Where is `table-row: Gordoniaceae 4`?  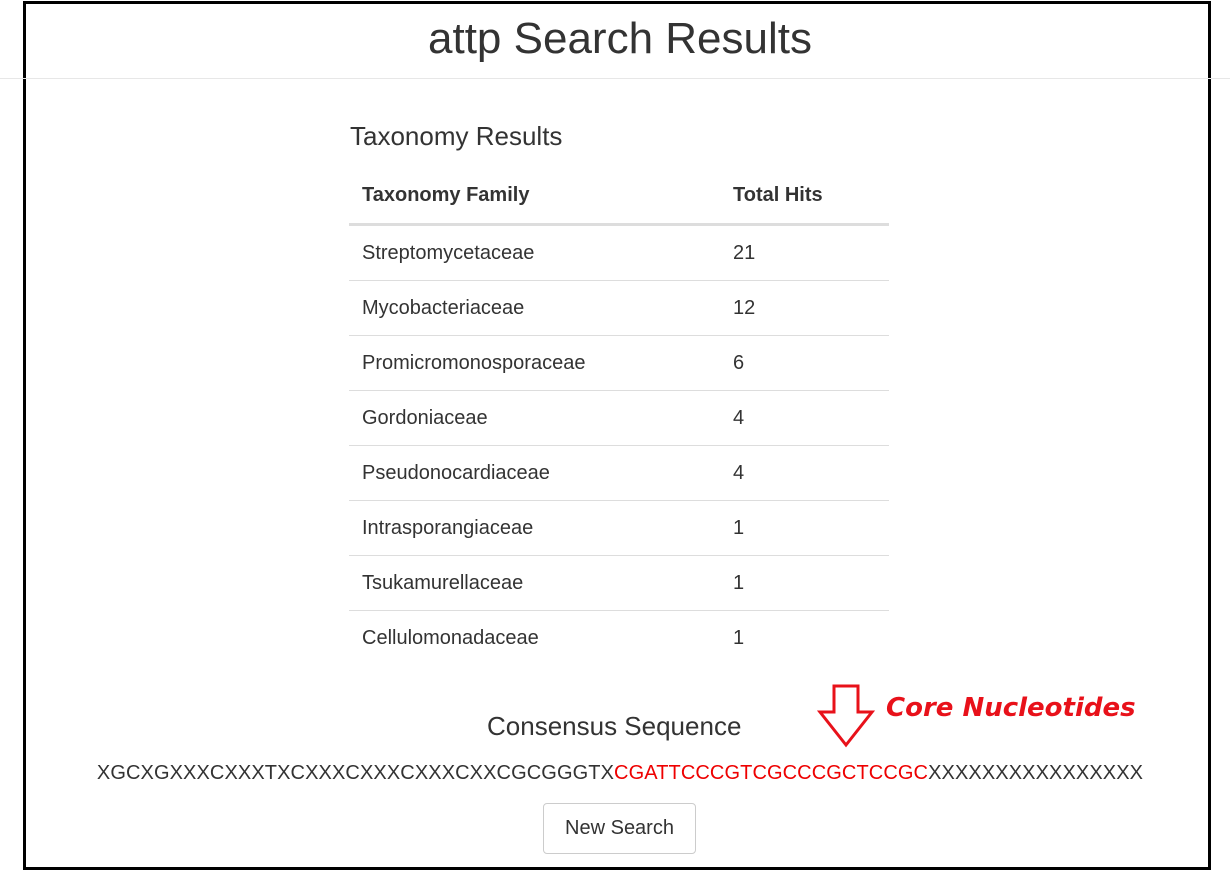 table-row: Gordoniaceae 4 is located at coordinates (619, 418).